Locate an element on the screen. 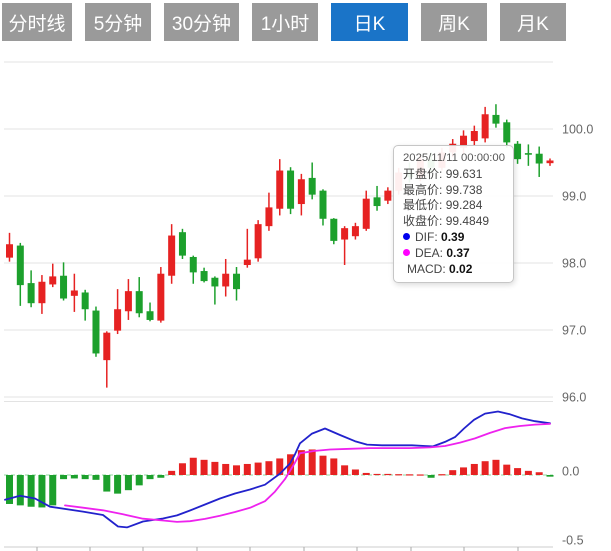 This screenshot has width=611, height=551. tab-monthly-k: 月K is located at coordinates (533, 22).